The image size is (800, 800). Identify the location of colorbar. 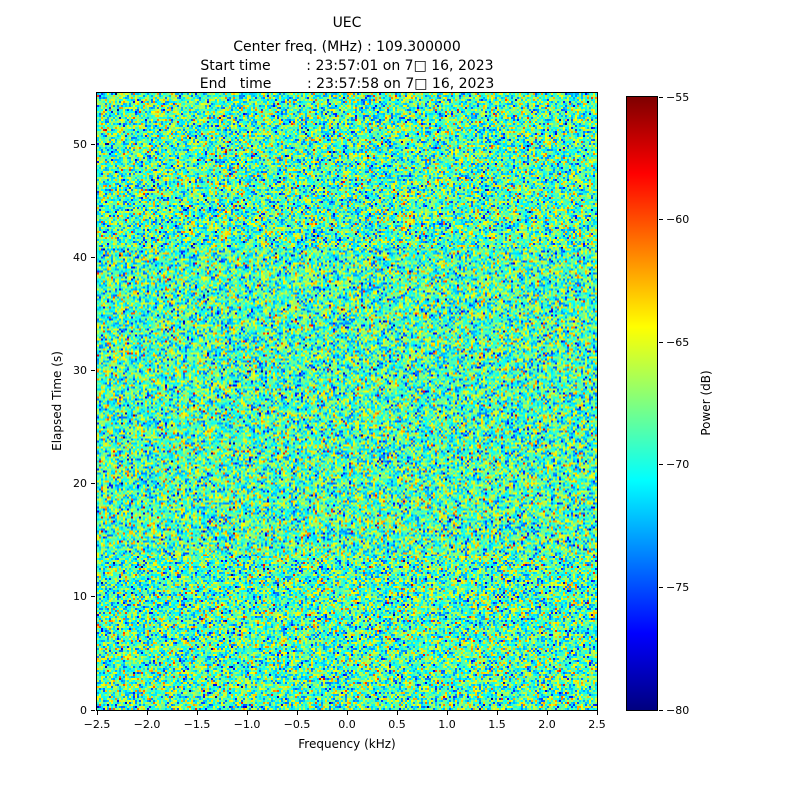
(642, 403).